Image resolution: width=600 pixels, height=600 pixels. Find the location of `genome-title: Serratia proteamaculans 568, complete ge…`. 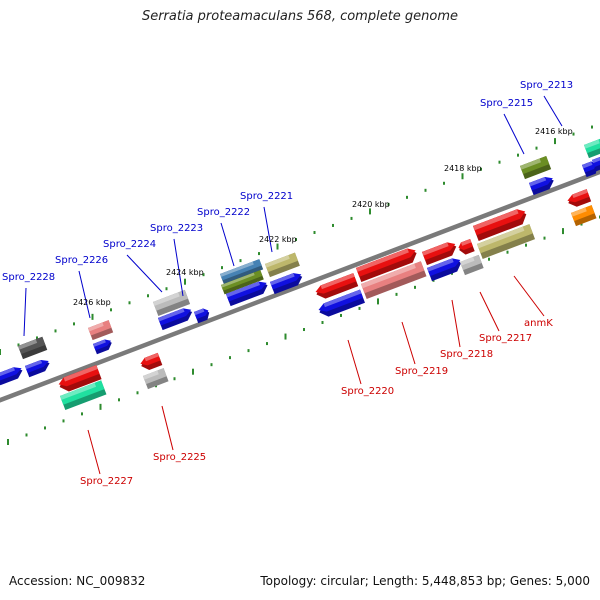

genome-title: Serratia proteamaculans 568, complete ge… is located at coordinates (300, 16).